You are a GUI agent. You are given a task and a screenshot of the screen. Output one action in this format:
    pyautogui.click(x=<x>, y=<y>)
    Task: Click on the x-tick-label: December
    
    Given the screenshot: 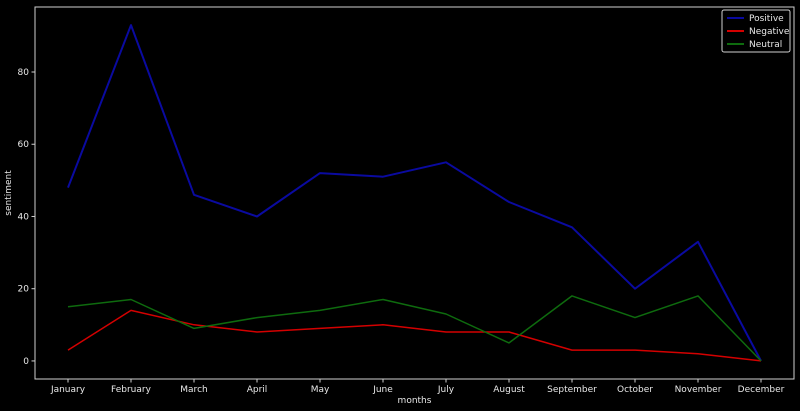 What is the action you would take?
    pyautogui.click(x=761, y=390)
    